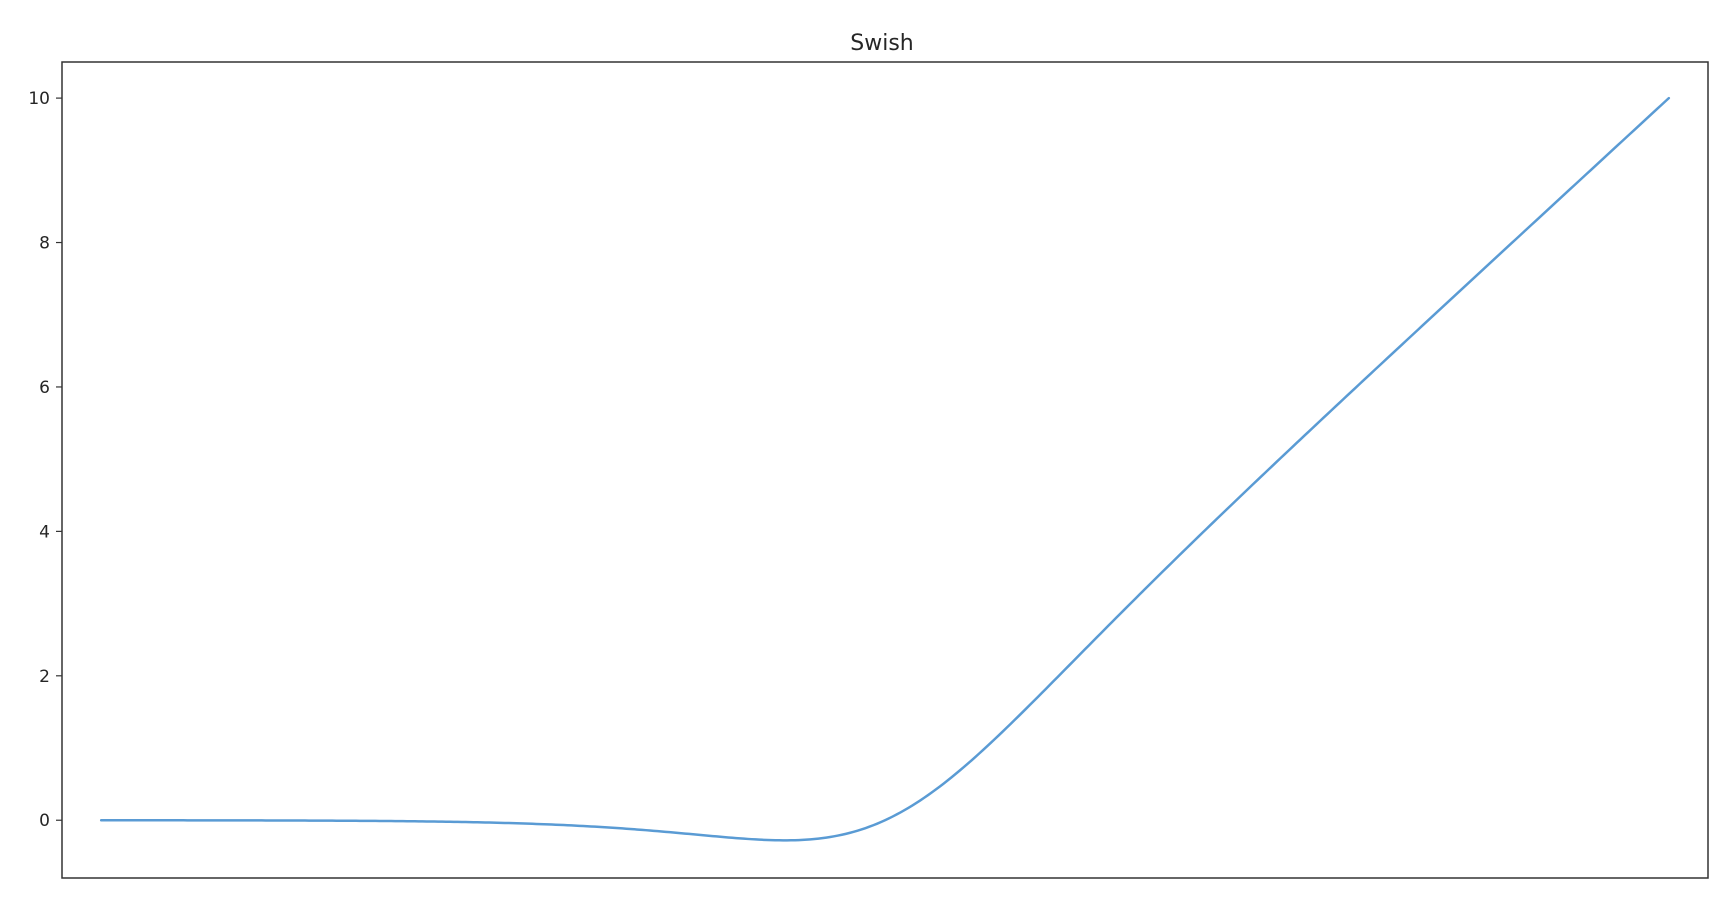  Describe the element at coordinates (881, 43) in the screenshot. I see `chart-title: Swish` at that location.